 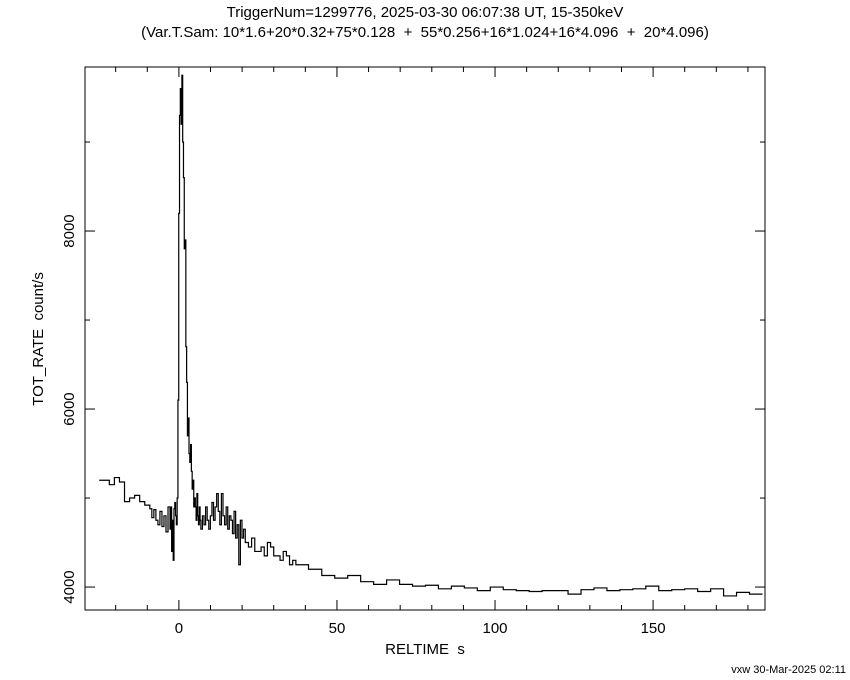 What do you see at coordinates (425, 649) in the screenshot?
I see `x-axis-label: RELTIME s` at bounding box center [425, 649].